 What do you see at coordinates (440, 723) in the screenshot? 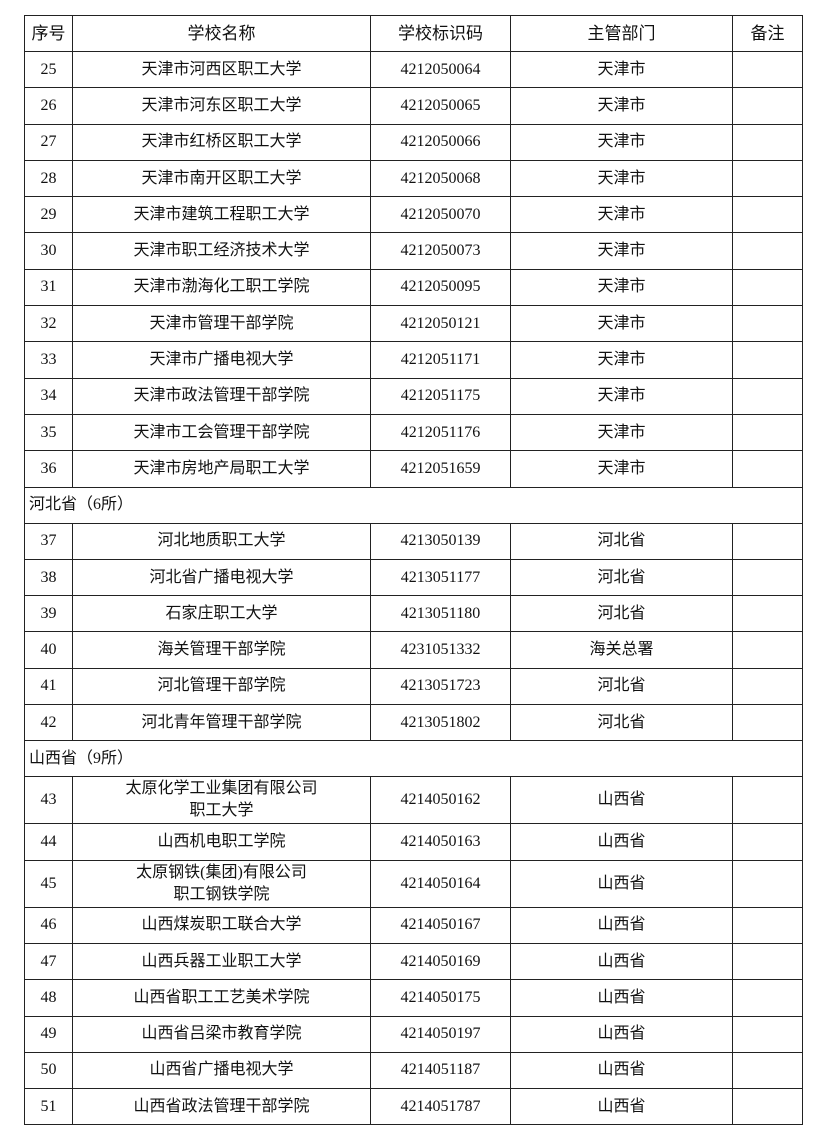
I see `school-code-cell: 4213051802` at bounding box center [440, 723].